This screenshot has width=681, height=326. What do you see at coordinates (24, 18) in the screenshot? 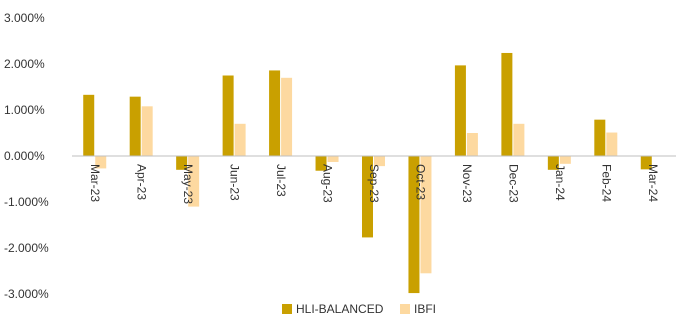
I see `y-tick-label: 3.000%` at bounding box center [24, 18].